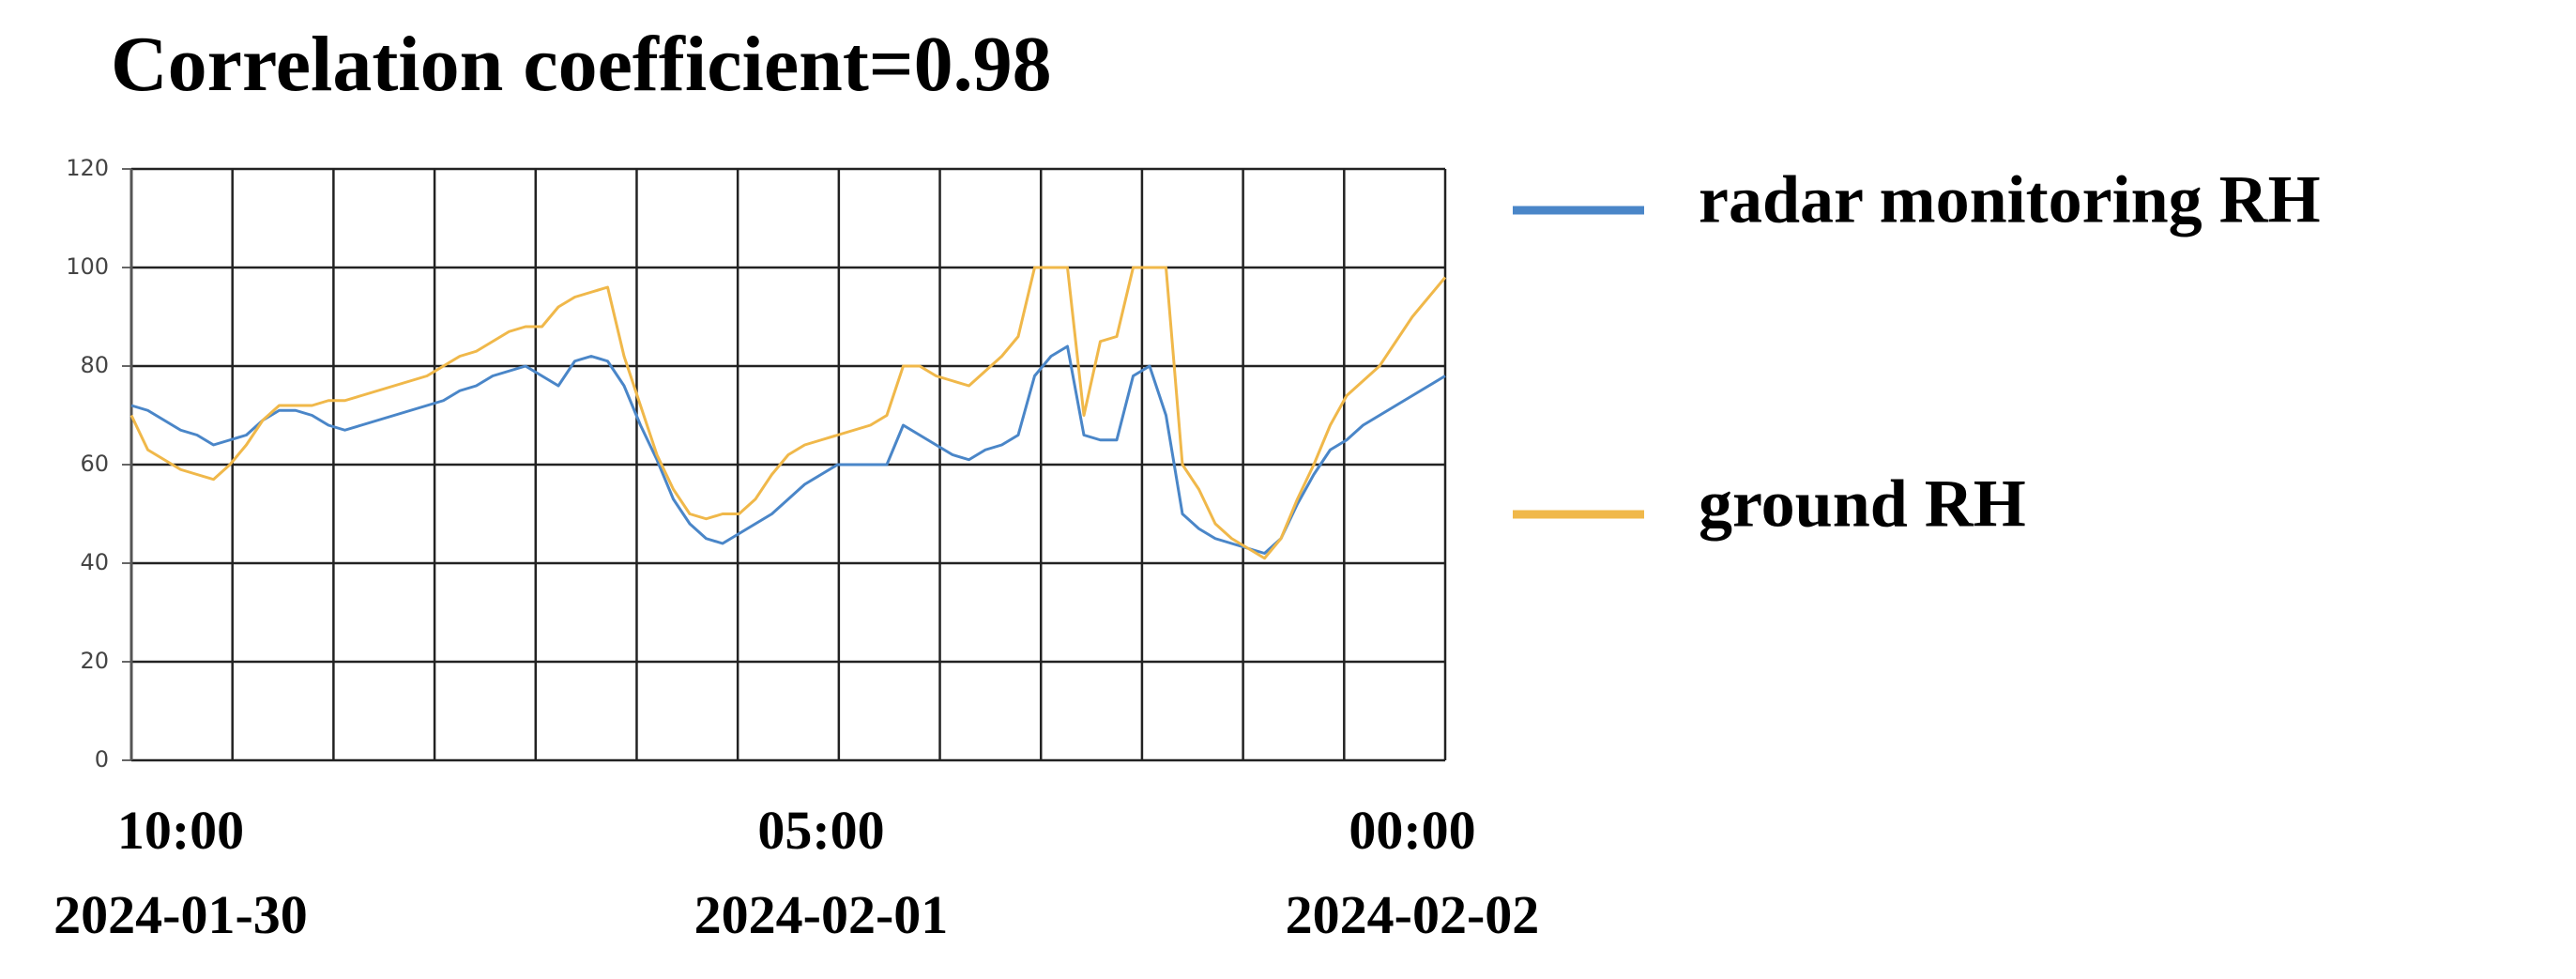  Describe the element at coordinates (820, 831) in the screenshot. I see `x-tick-label: 05:00` at that location.